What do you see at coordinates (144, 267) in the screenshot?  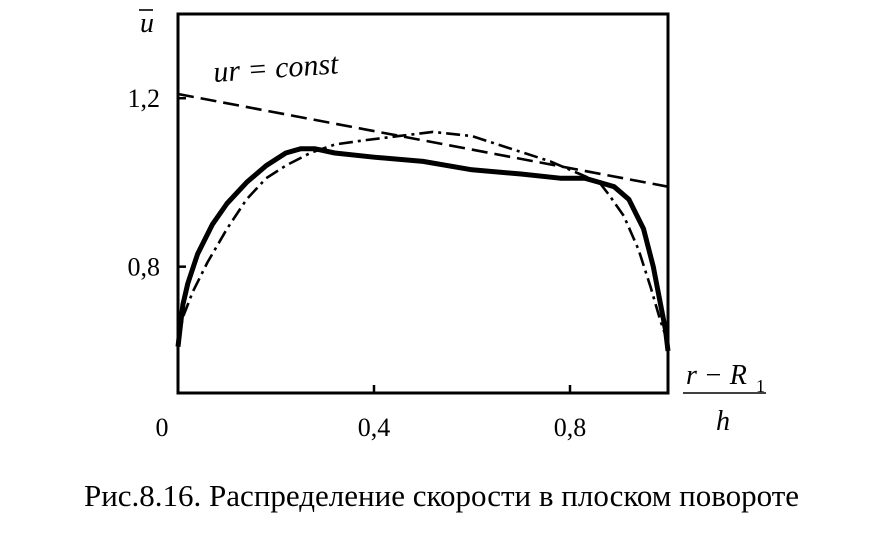 I see `y-tick-label: 0,8` at bounding box center [144, 267].